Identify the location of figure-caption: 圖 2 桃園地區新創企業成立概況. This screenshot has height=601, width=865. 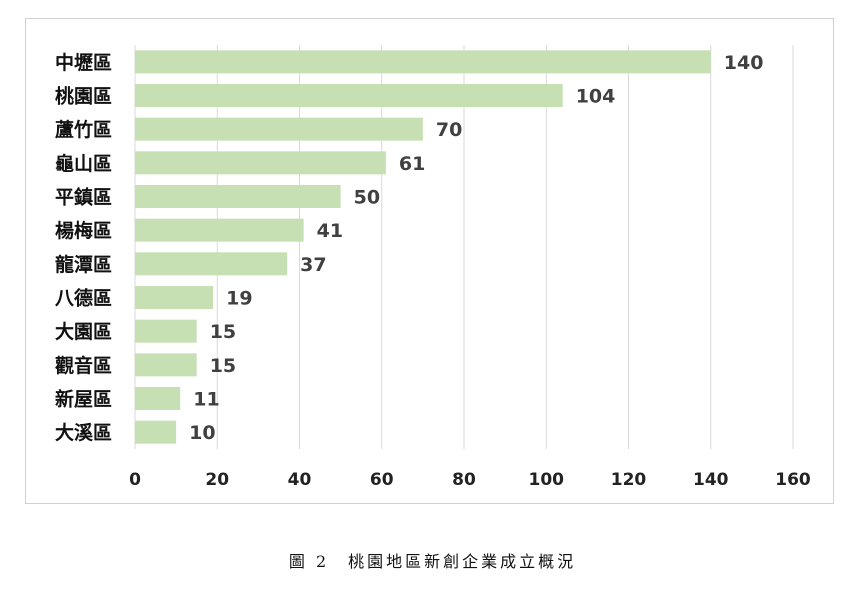
(432, 561).